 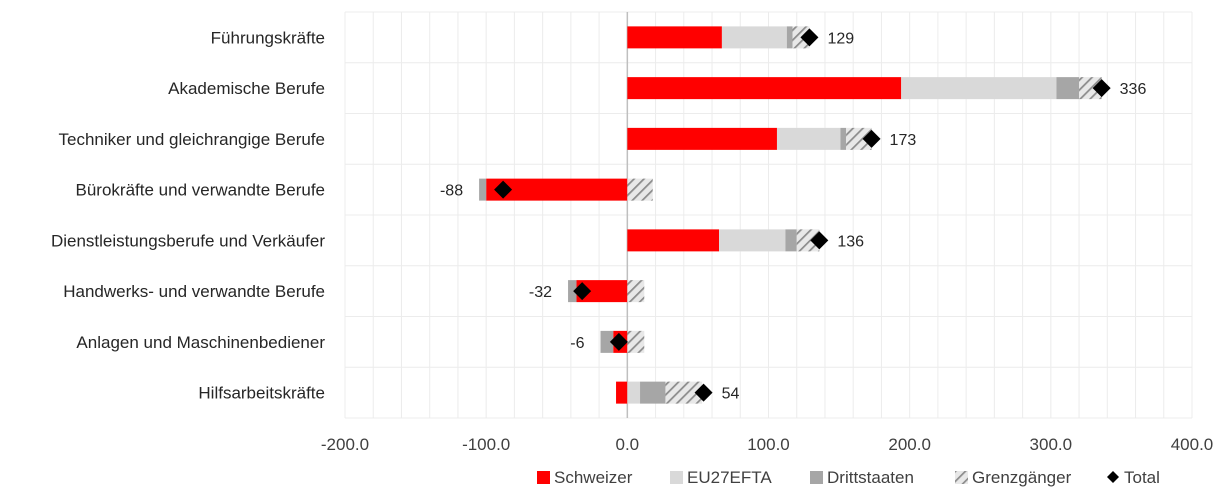 I want to click on total-data-label: 173, so click(x=903, y=140).